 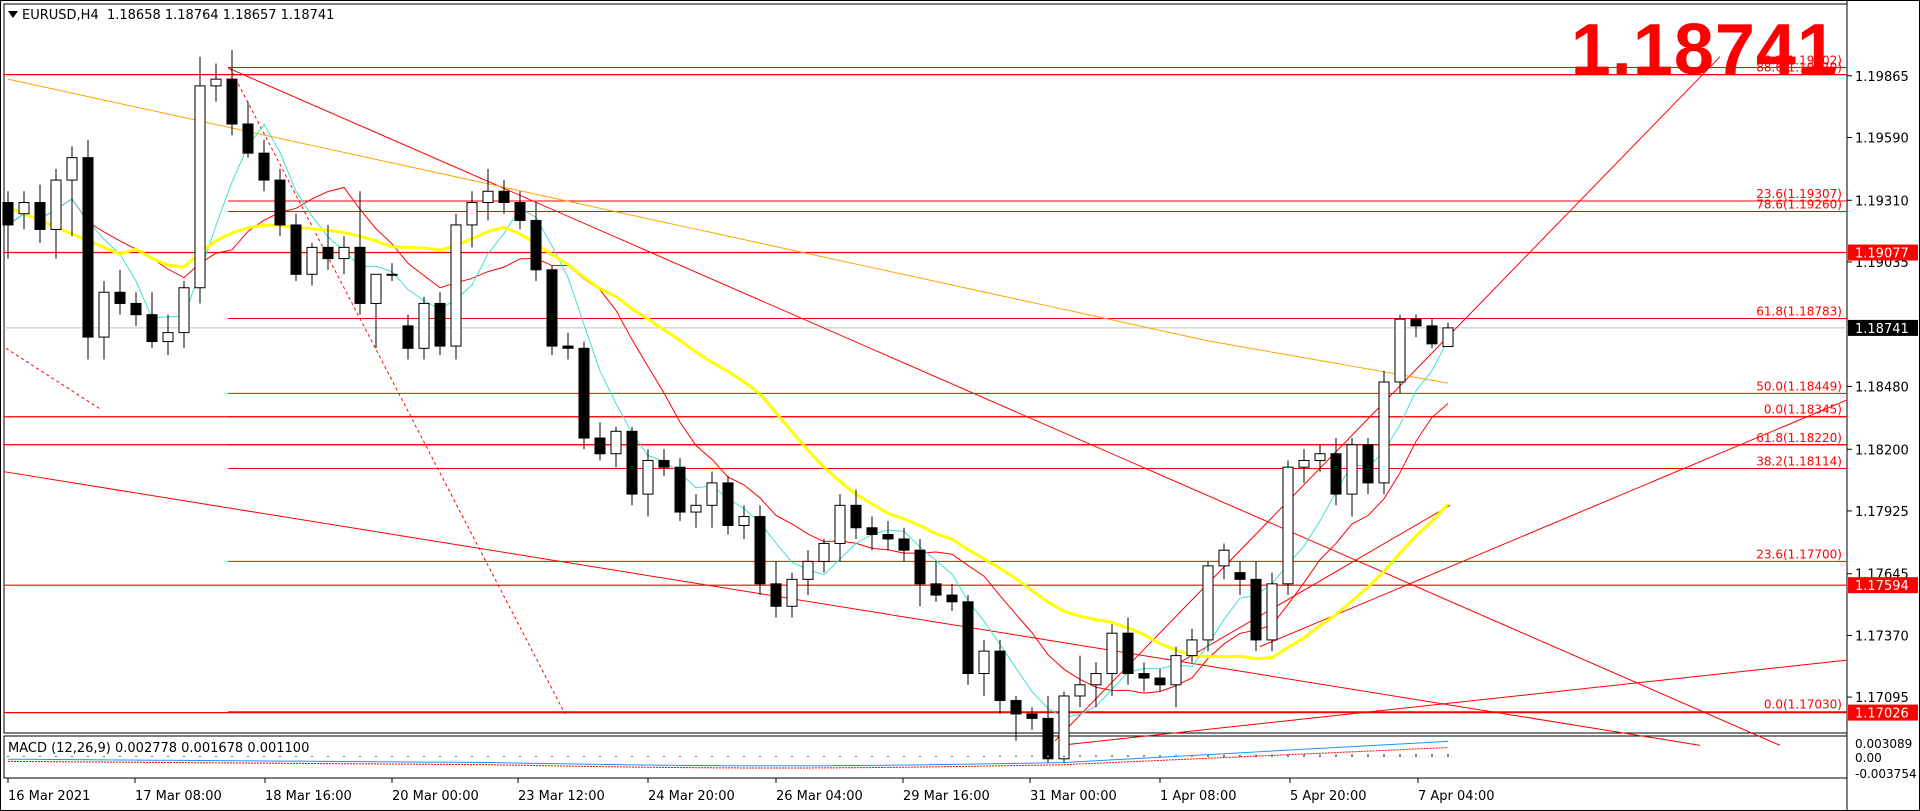 What do you see at coordinates (1799, 386) in the screenshot?
I see `fib-level-label-5: 50.0(1.18449)` at bounding box center [1799, 386].